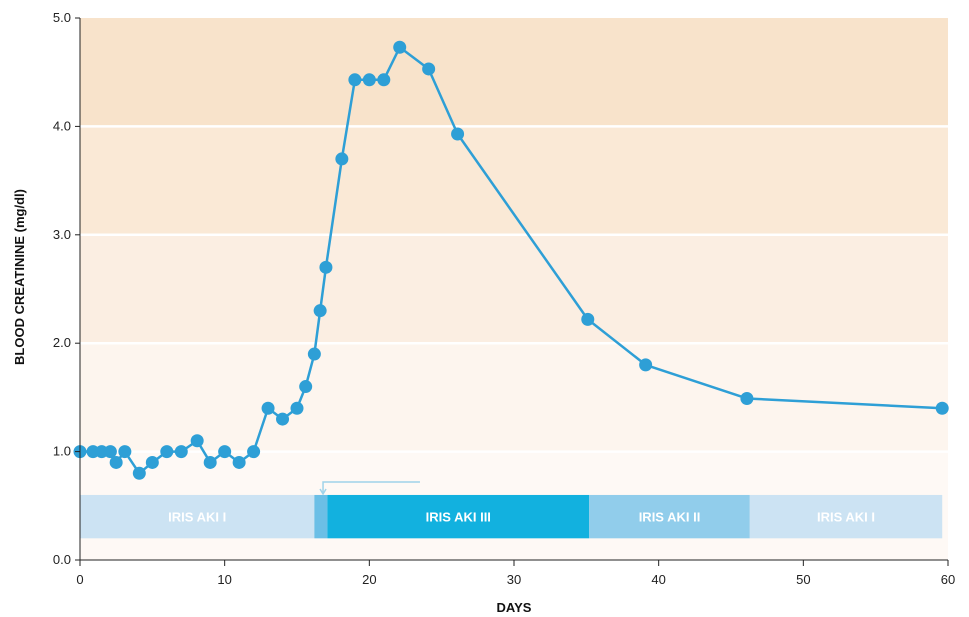  I want to click on y-tick-label: 2.0, so click(62, 342).